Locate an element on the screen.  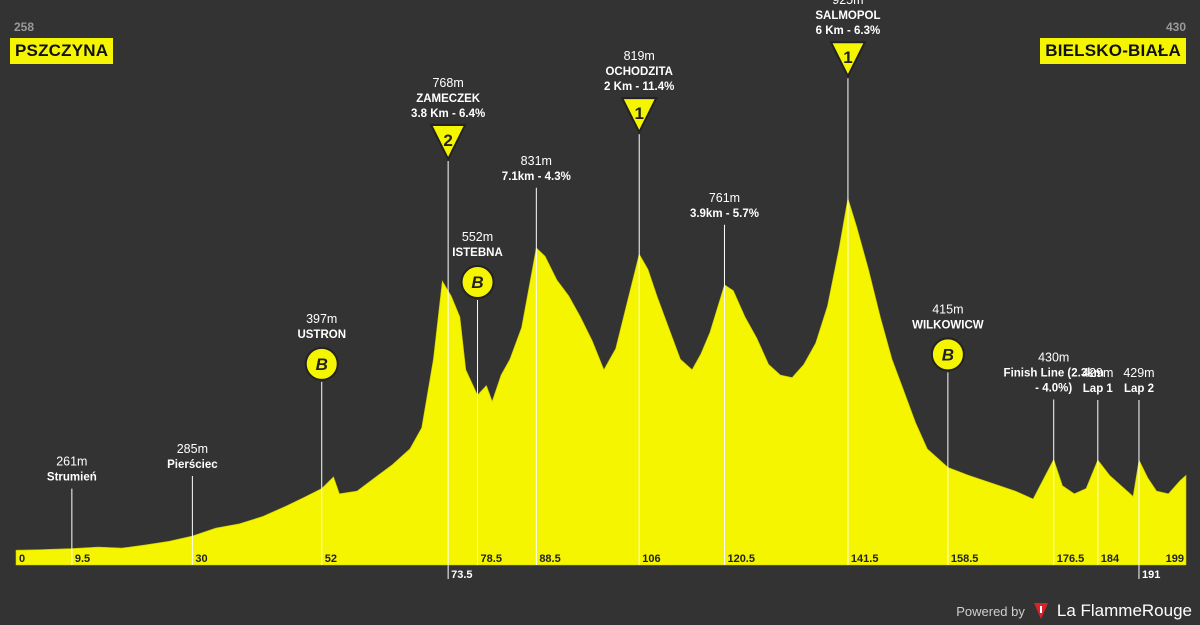
km-tick-label: 52 is located at coordinates (331, 559).